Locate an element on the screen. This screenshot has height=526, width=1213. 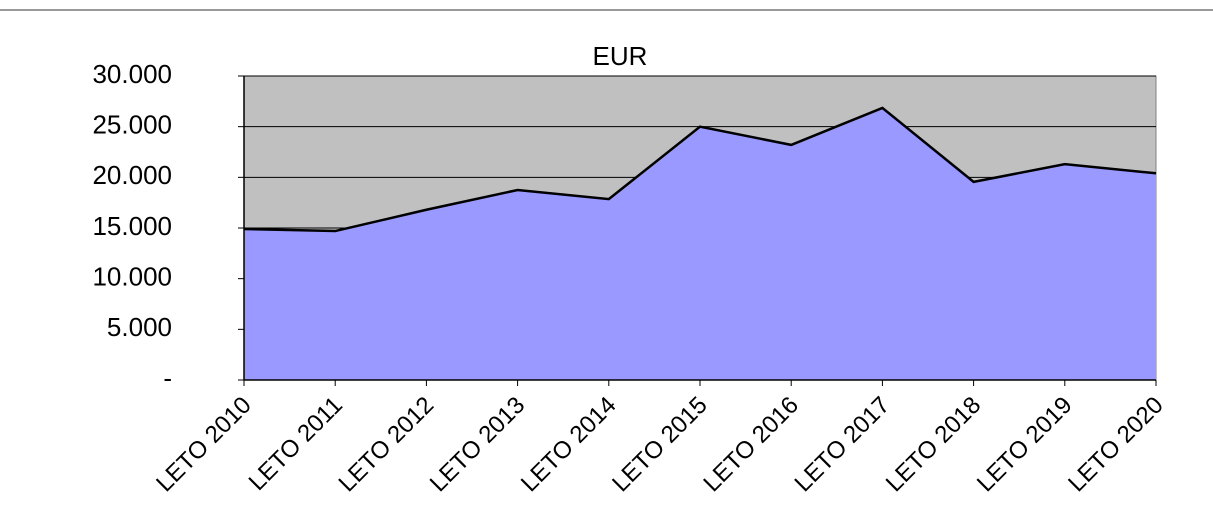
y-tick-label: 20.000 is located at coordinates (132, 175).